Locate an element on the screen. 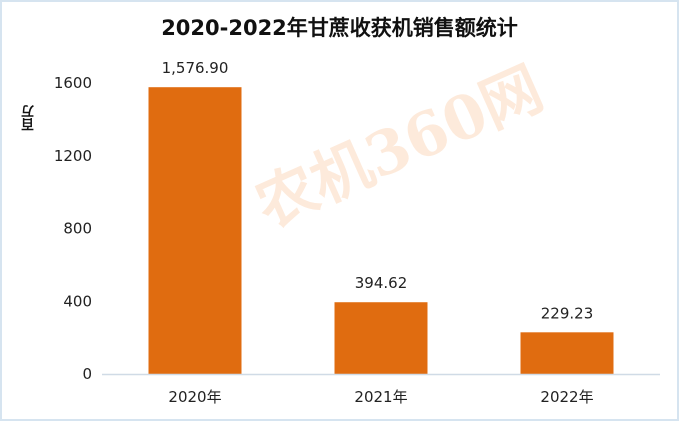  y-tick-label: 800 is located at coordinates (77, 229).